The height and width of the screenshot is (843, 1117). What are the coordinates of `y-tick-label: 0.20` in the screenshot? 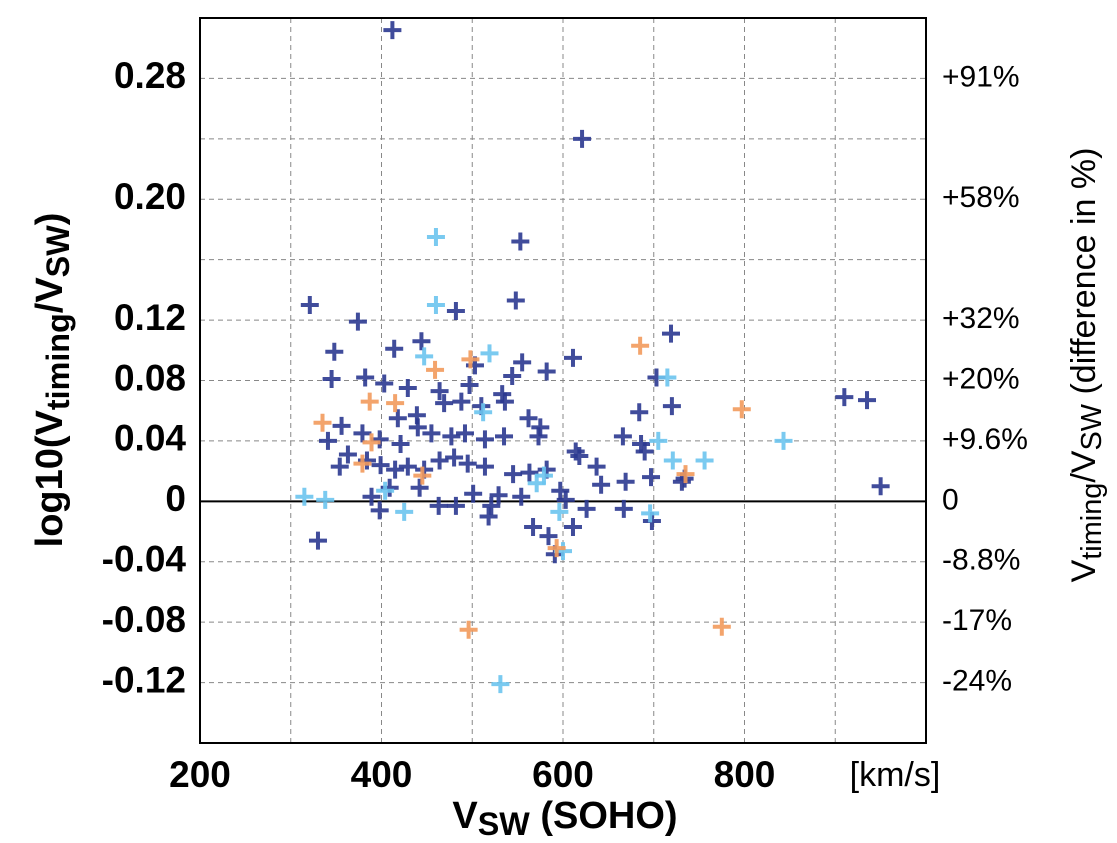 It's located at (150, 196).